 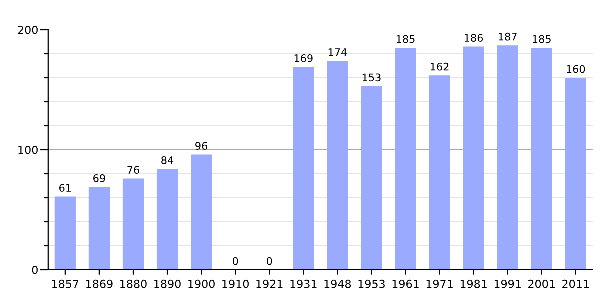 I want to click on data-label: 162, so click(x=439, y=66).